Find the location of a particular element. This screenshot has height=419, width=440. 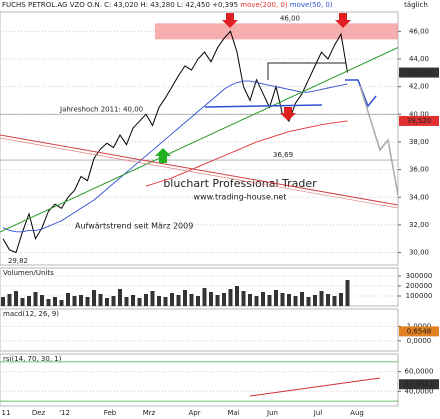

y-tick-label: 200000 is located at coordinates (419, 286).